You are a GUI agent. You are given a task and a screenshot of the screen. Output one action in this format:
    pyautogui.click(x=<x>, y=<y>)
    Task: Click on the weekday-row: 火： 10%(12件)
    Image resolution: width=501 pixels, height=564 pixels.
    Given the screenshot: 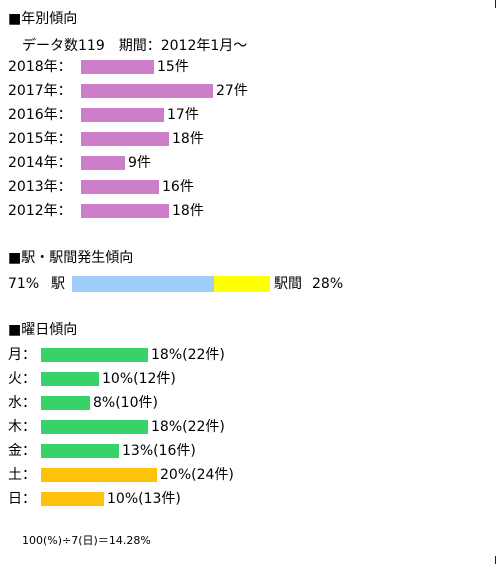 What is the action you would take?
    pyautogui.click(x=248, y=379)
    